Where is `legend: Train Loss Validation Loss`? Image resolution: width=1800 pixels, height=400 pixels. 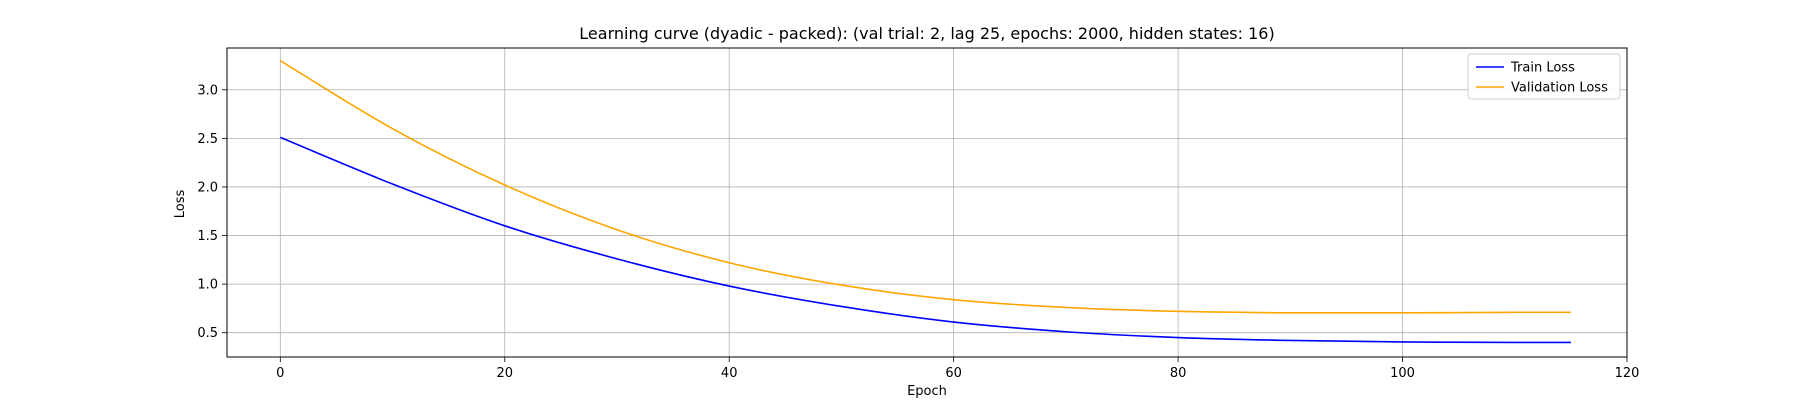 legend: Train Loss Validation Loss is located at coordinates (1544, 76).